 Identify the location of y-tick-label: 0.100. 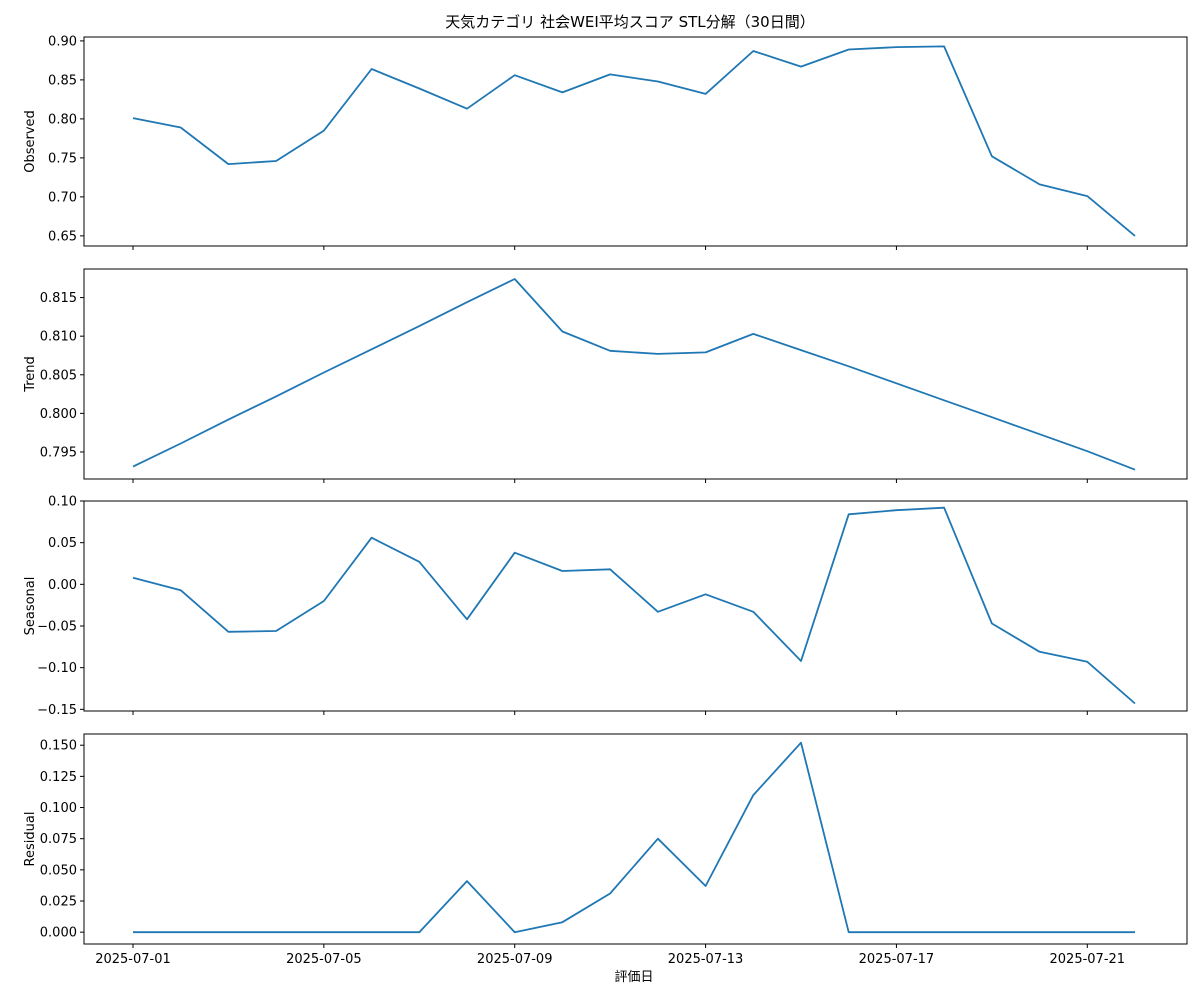
(58, 808).